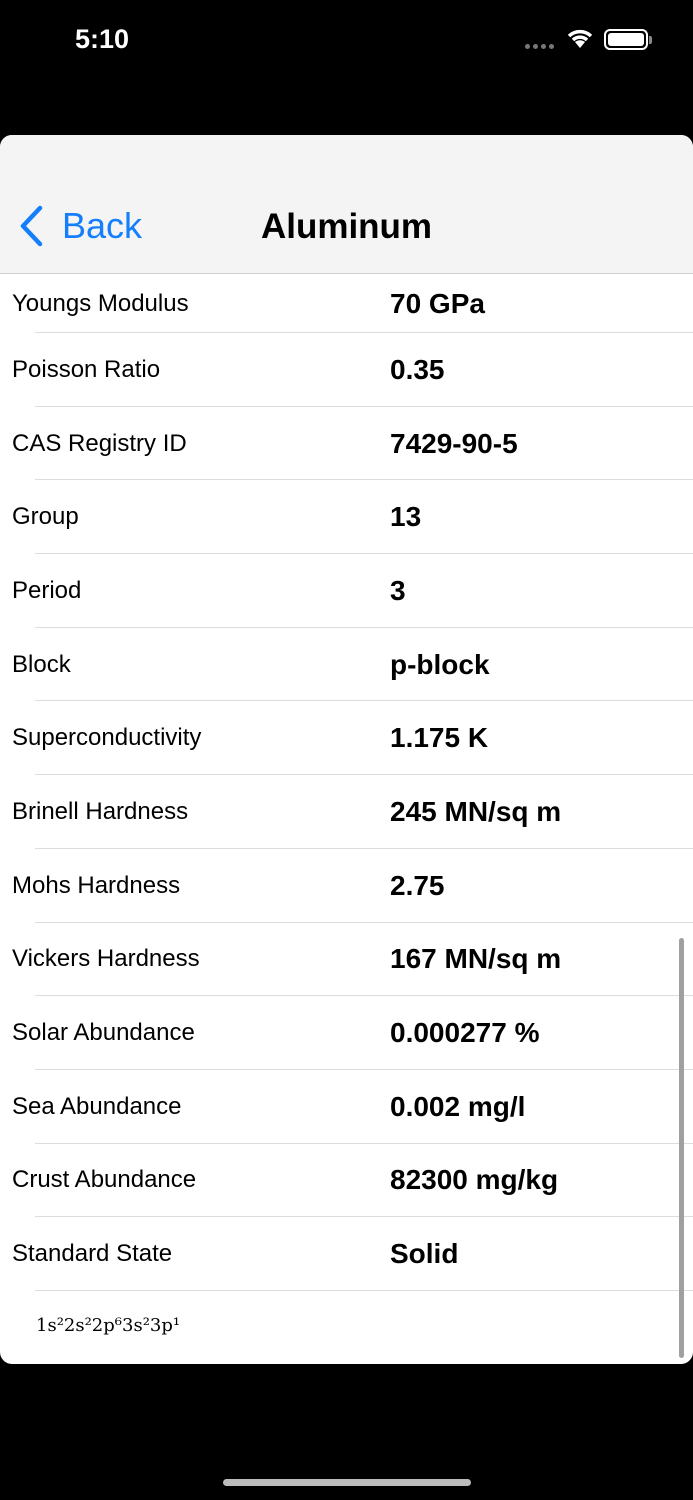 The width and height of the screenshot is (693, 1500). Describe the element at coordinates (92, 1254) in the screenshot. I see `row-label: Standard State` at that location.